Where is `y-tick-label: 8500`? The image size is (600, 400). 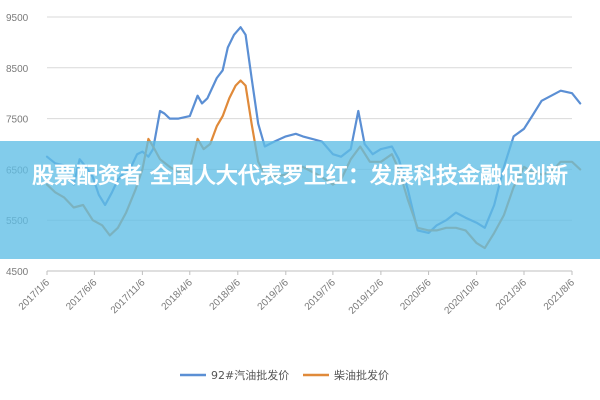 y-tick-label: 8500 is located at coordinates (17, 69).